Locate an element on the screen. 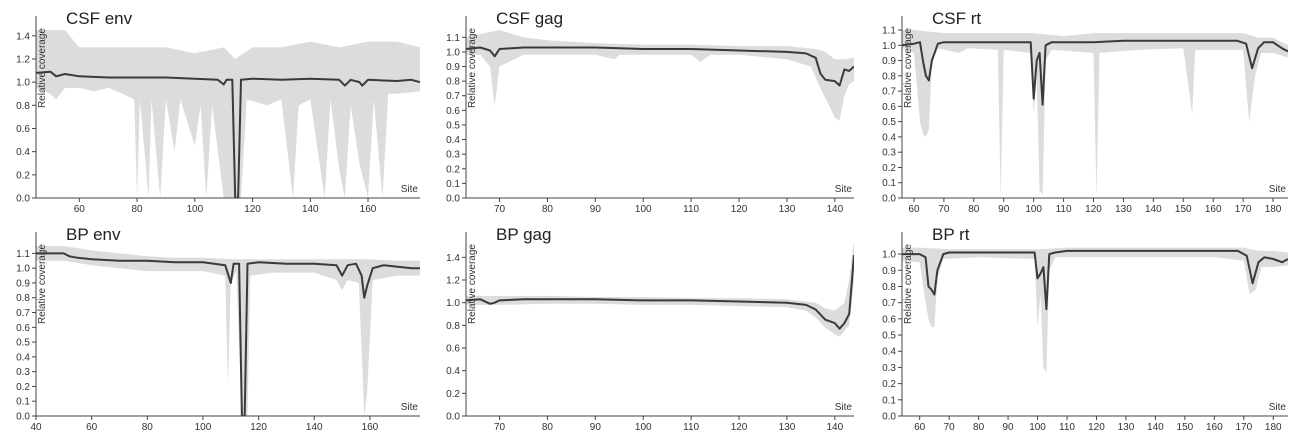 The height and width of the screenshot is (432, 1292). y-tick-label-csf-gag: 0.0 is located at coordinates (453, 199).